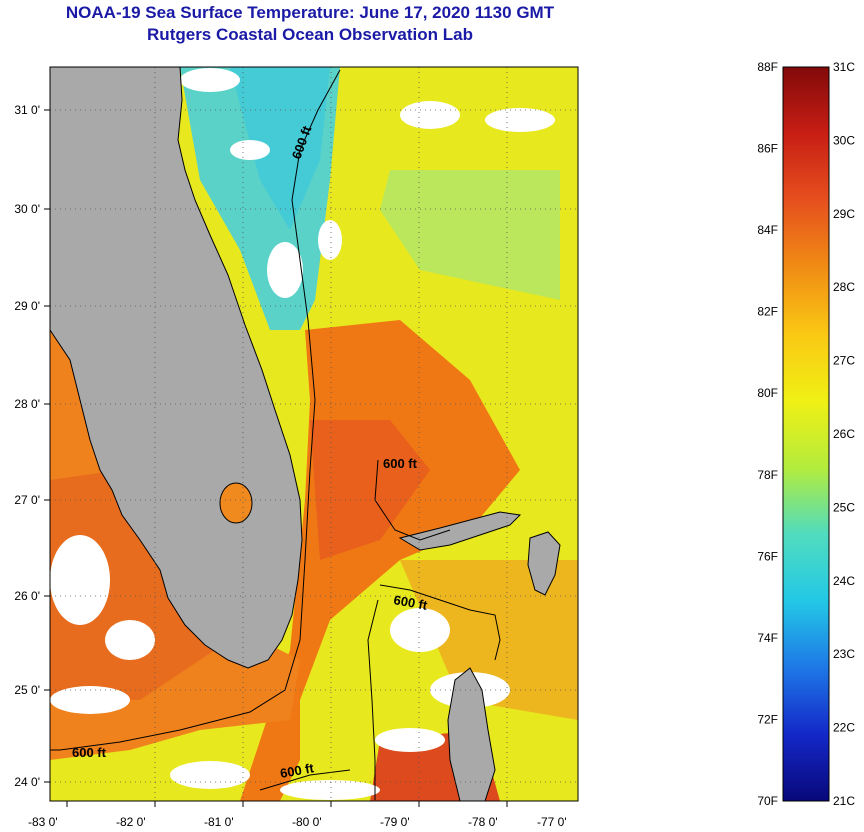  Describe the element at coordinates (27, 782) in the screenshot. I see `lat-label-24: 24 0'` at that location.